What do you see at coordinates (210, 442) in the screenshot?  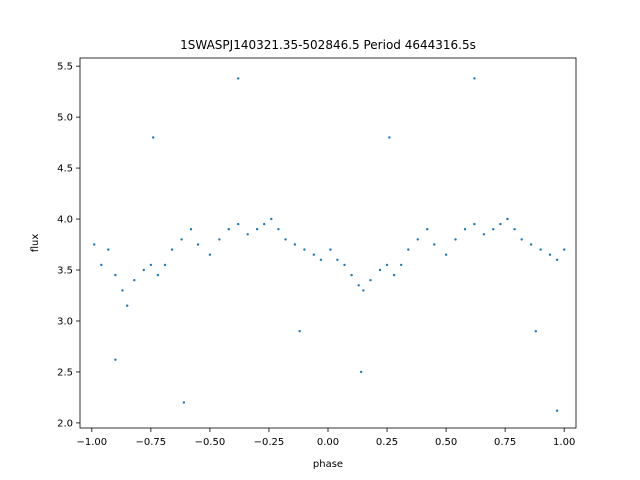 I see `x-tick-label: −0.50` at bounding box center [210, 442].